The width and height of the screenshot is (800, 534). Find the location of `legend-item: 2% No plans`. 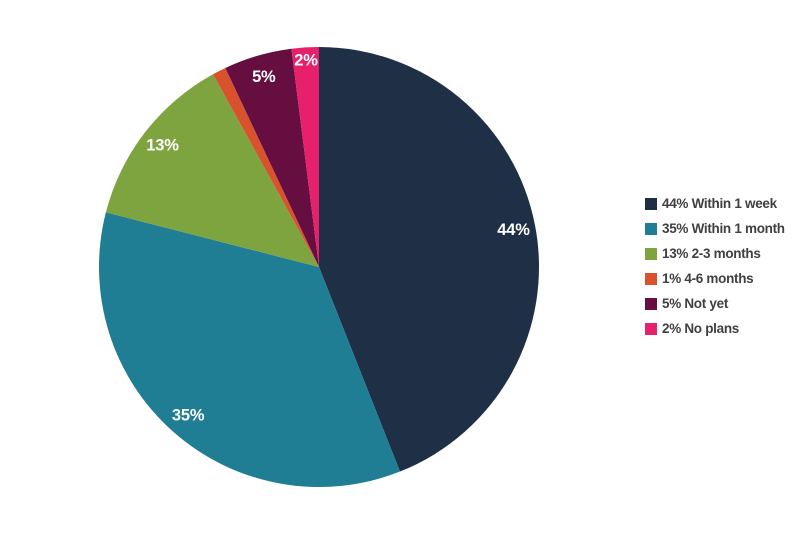

legend-item: 2% No plans is located at coordinates (715, 328).